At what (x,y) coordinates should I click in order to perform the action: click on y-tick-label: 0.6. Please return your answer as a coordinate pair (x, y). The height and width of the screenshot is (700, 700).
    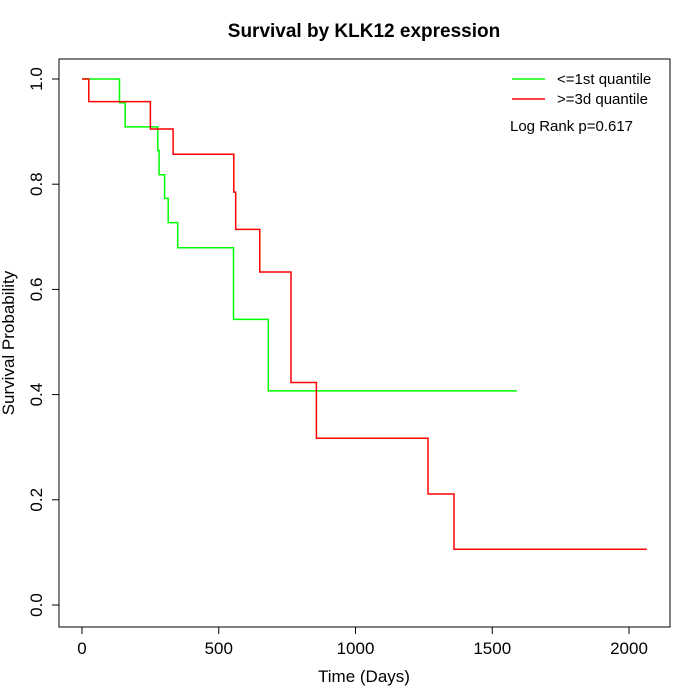
    Looking at the image, I should click on (36, 290).